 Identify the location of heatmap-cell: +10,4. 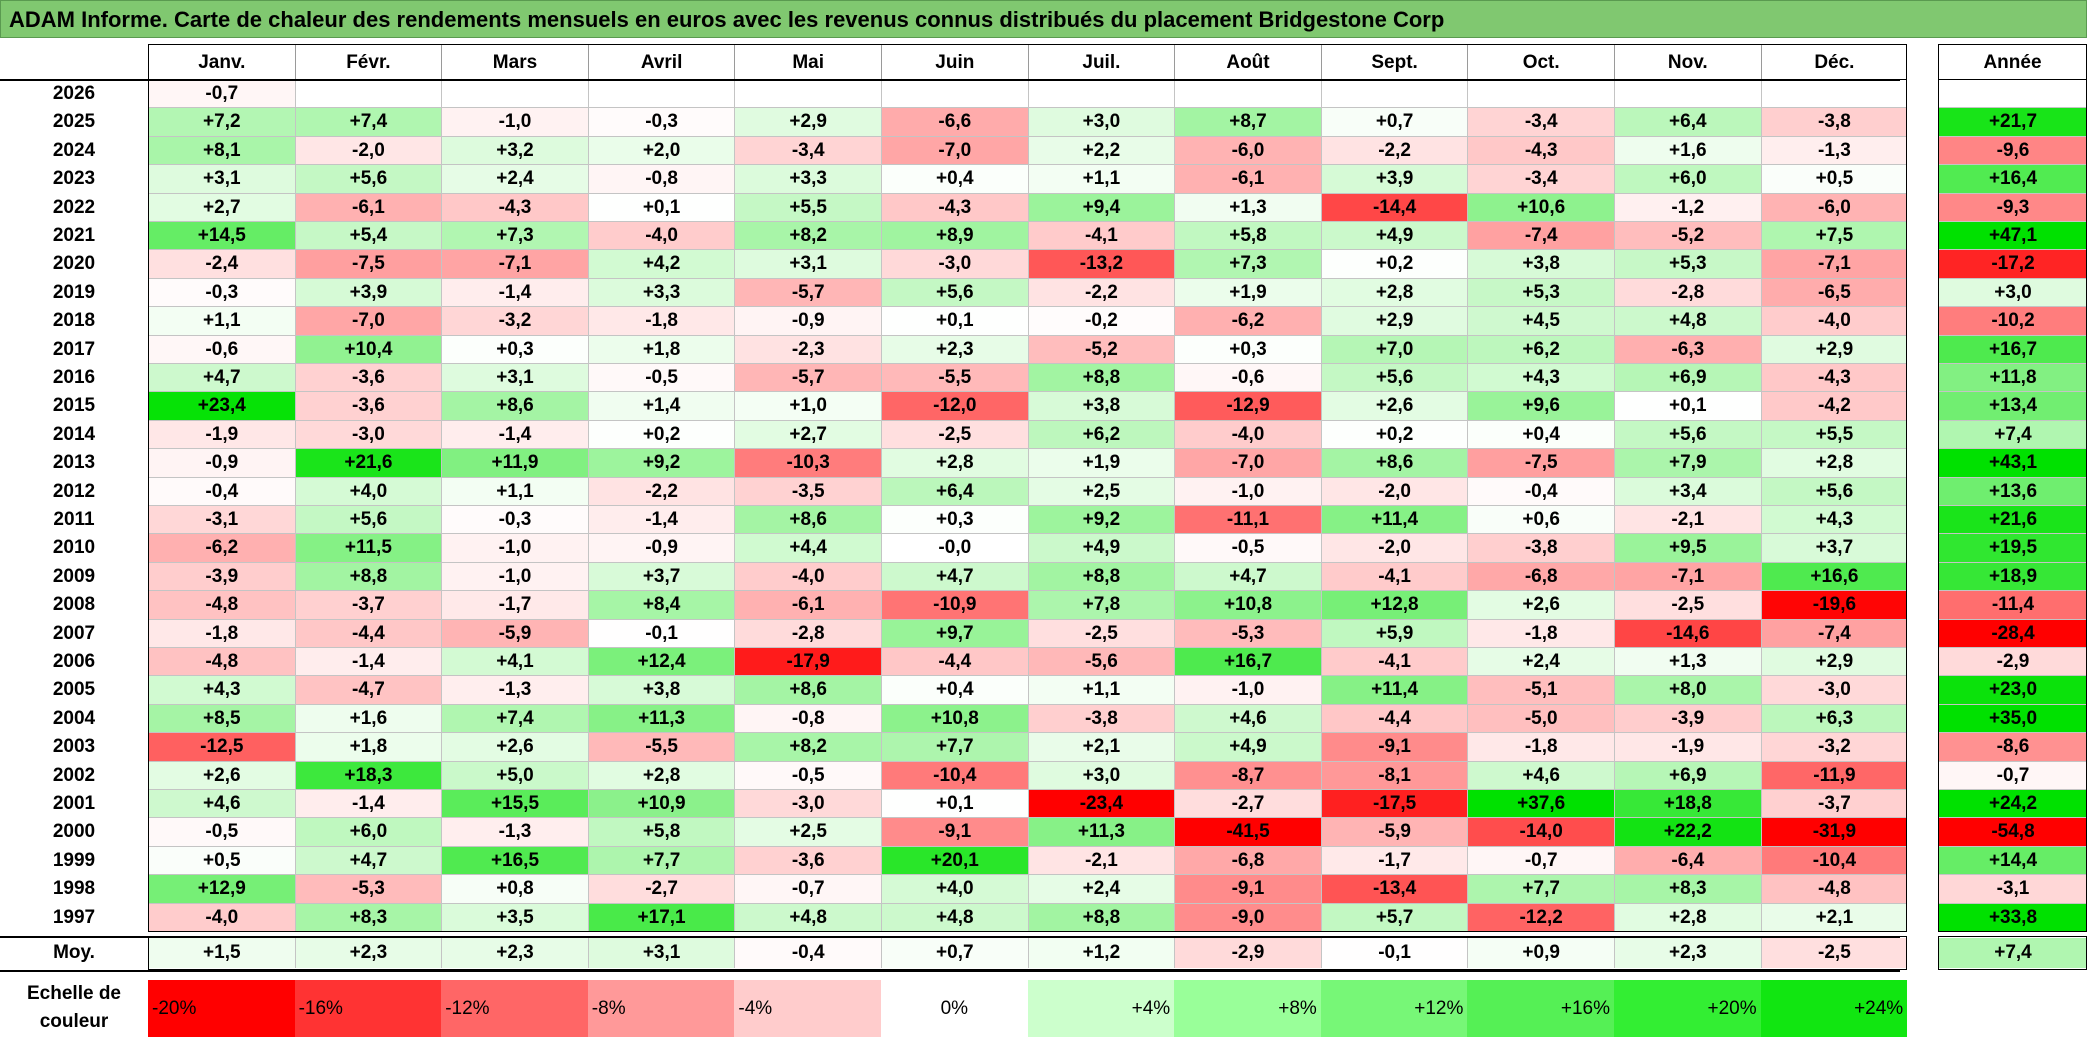
(368, 349).